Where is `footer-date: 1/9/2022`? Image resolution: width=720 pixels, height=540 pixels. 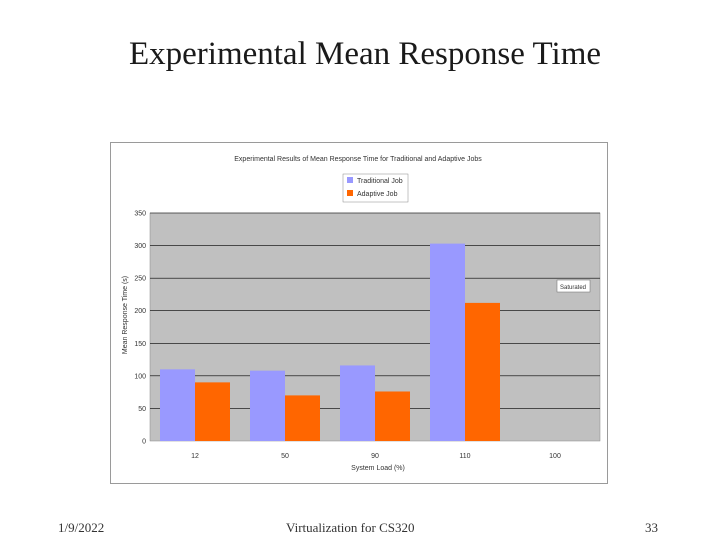 footer-date: 1/9/2022 is located at coordinates (81, 527).